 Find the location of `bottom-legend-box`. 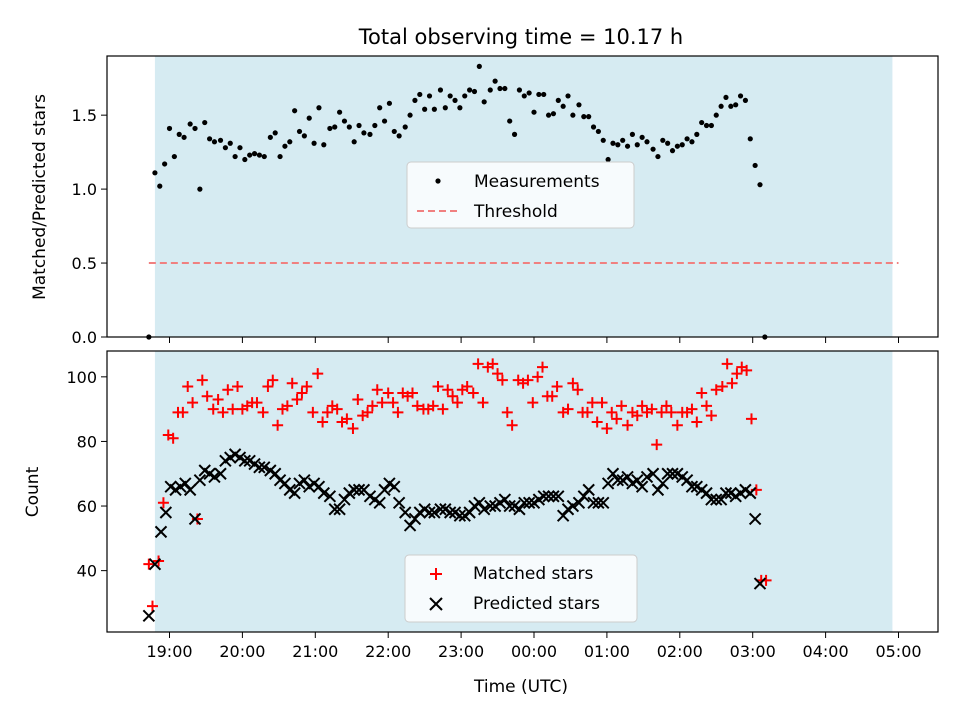

bottom-legend-box is located at coordinates (521, 588).